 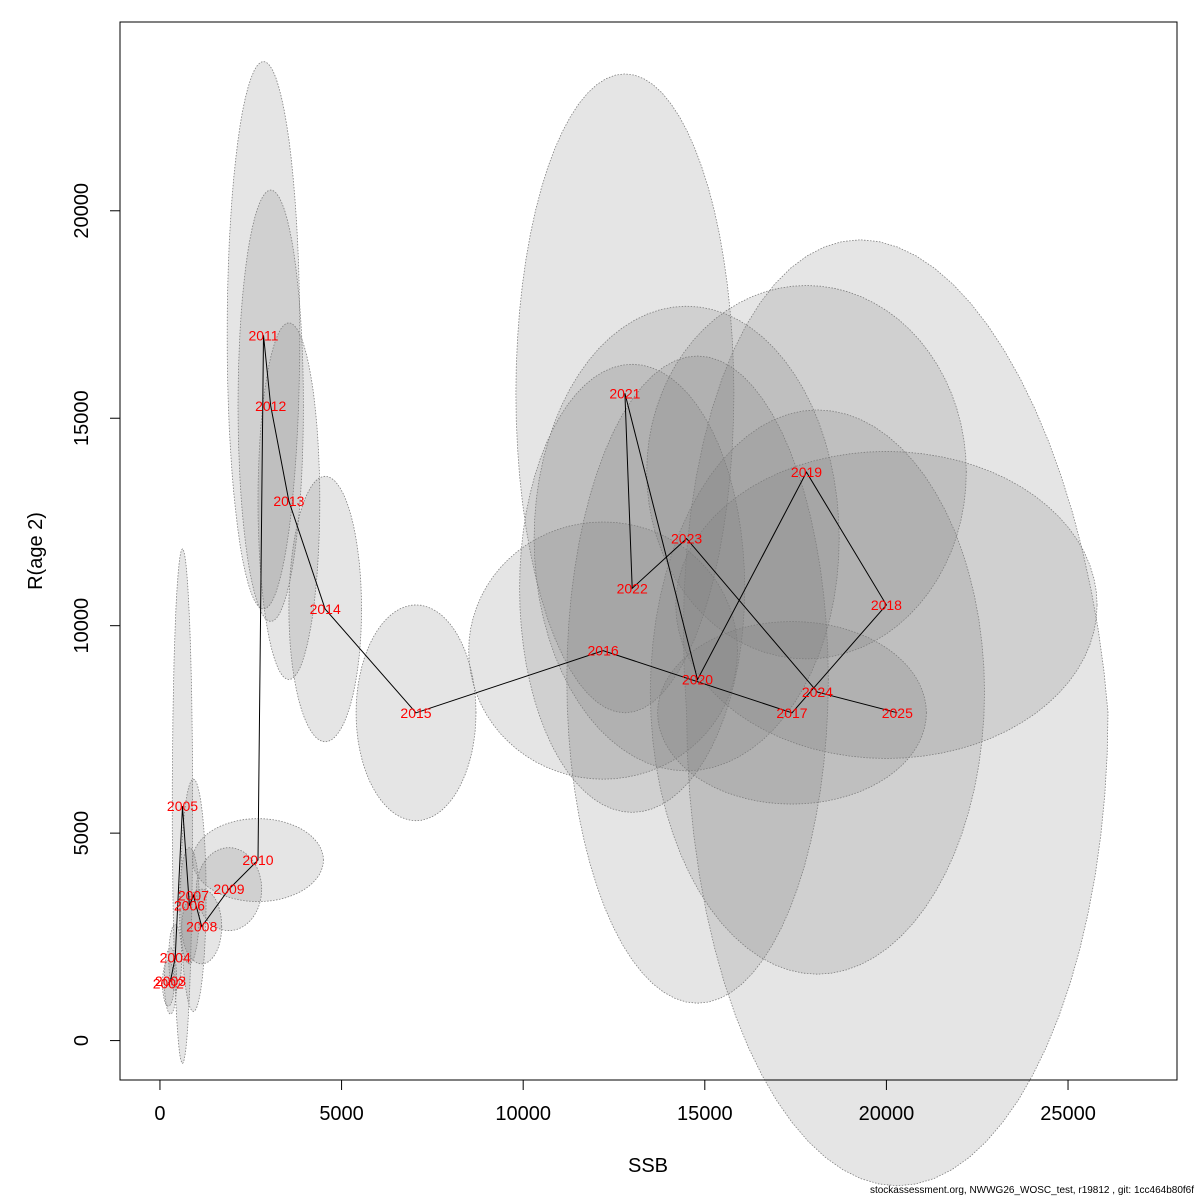 I want to click on y-tick-label-0: 0, so click(x=82, y=1040).